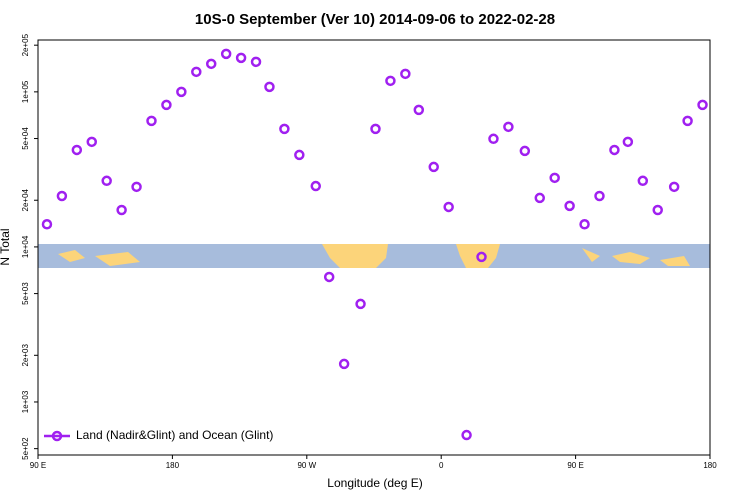 This screenshot has width=750, height=500. I want to click on map-strip, so click(374, 256).